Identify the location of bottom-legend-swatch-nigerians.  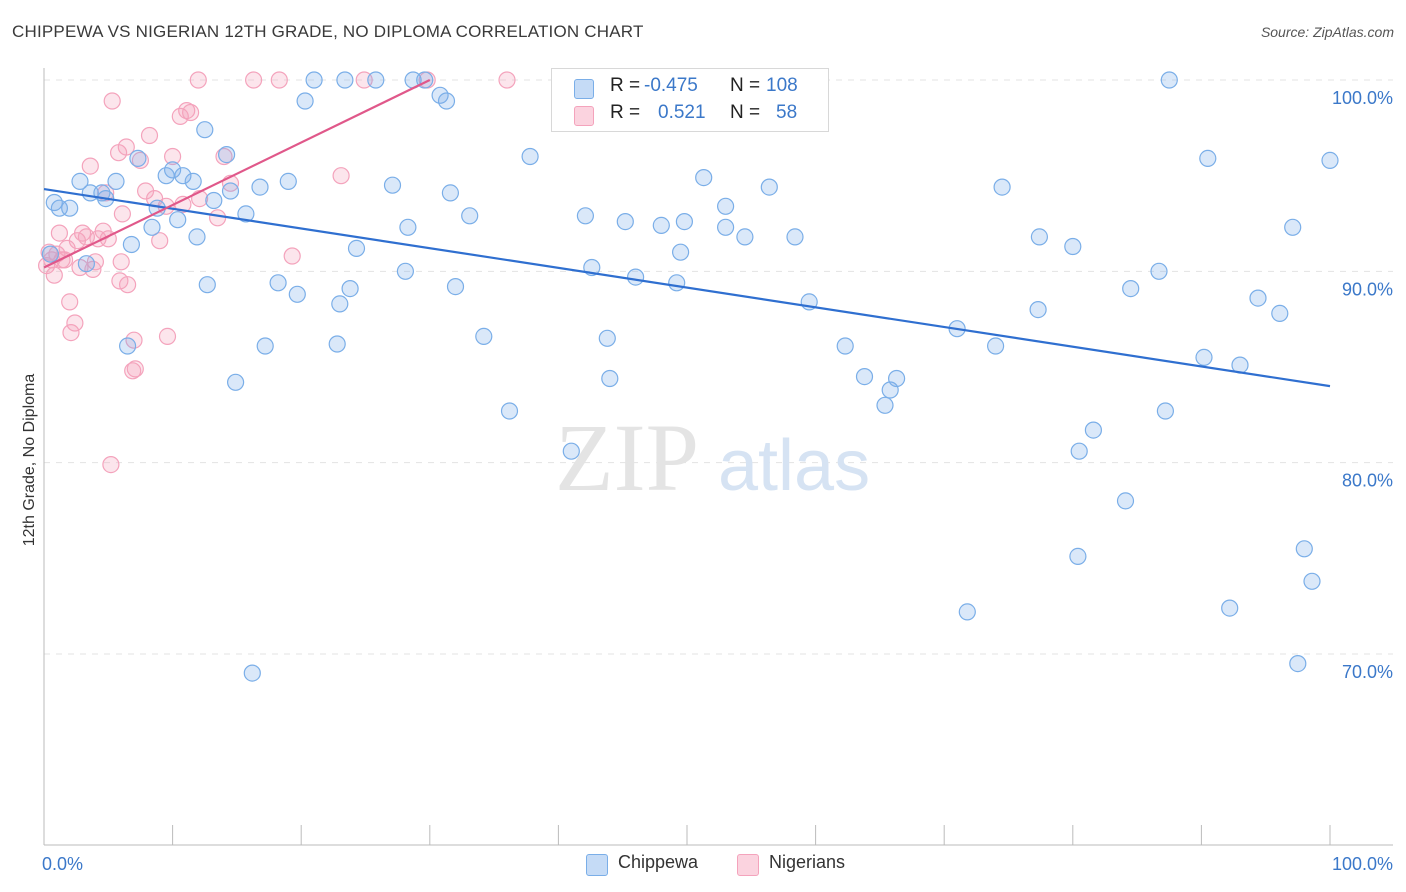
(748, 865).